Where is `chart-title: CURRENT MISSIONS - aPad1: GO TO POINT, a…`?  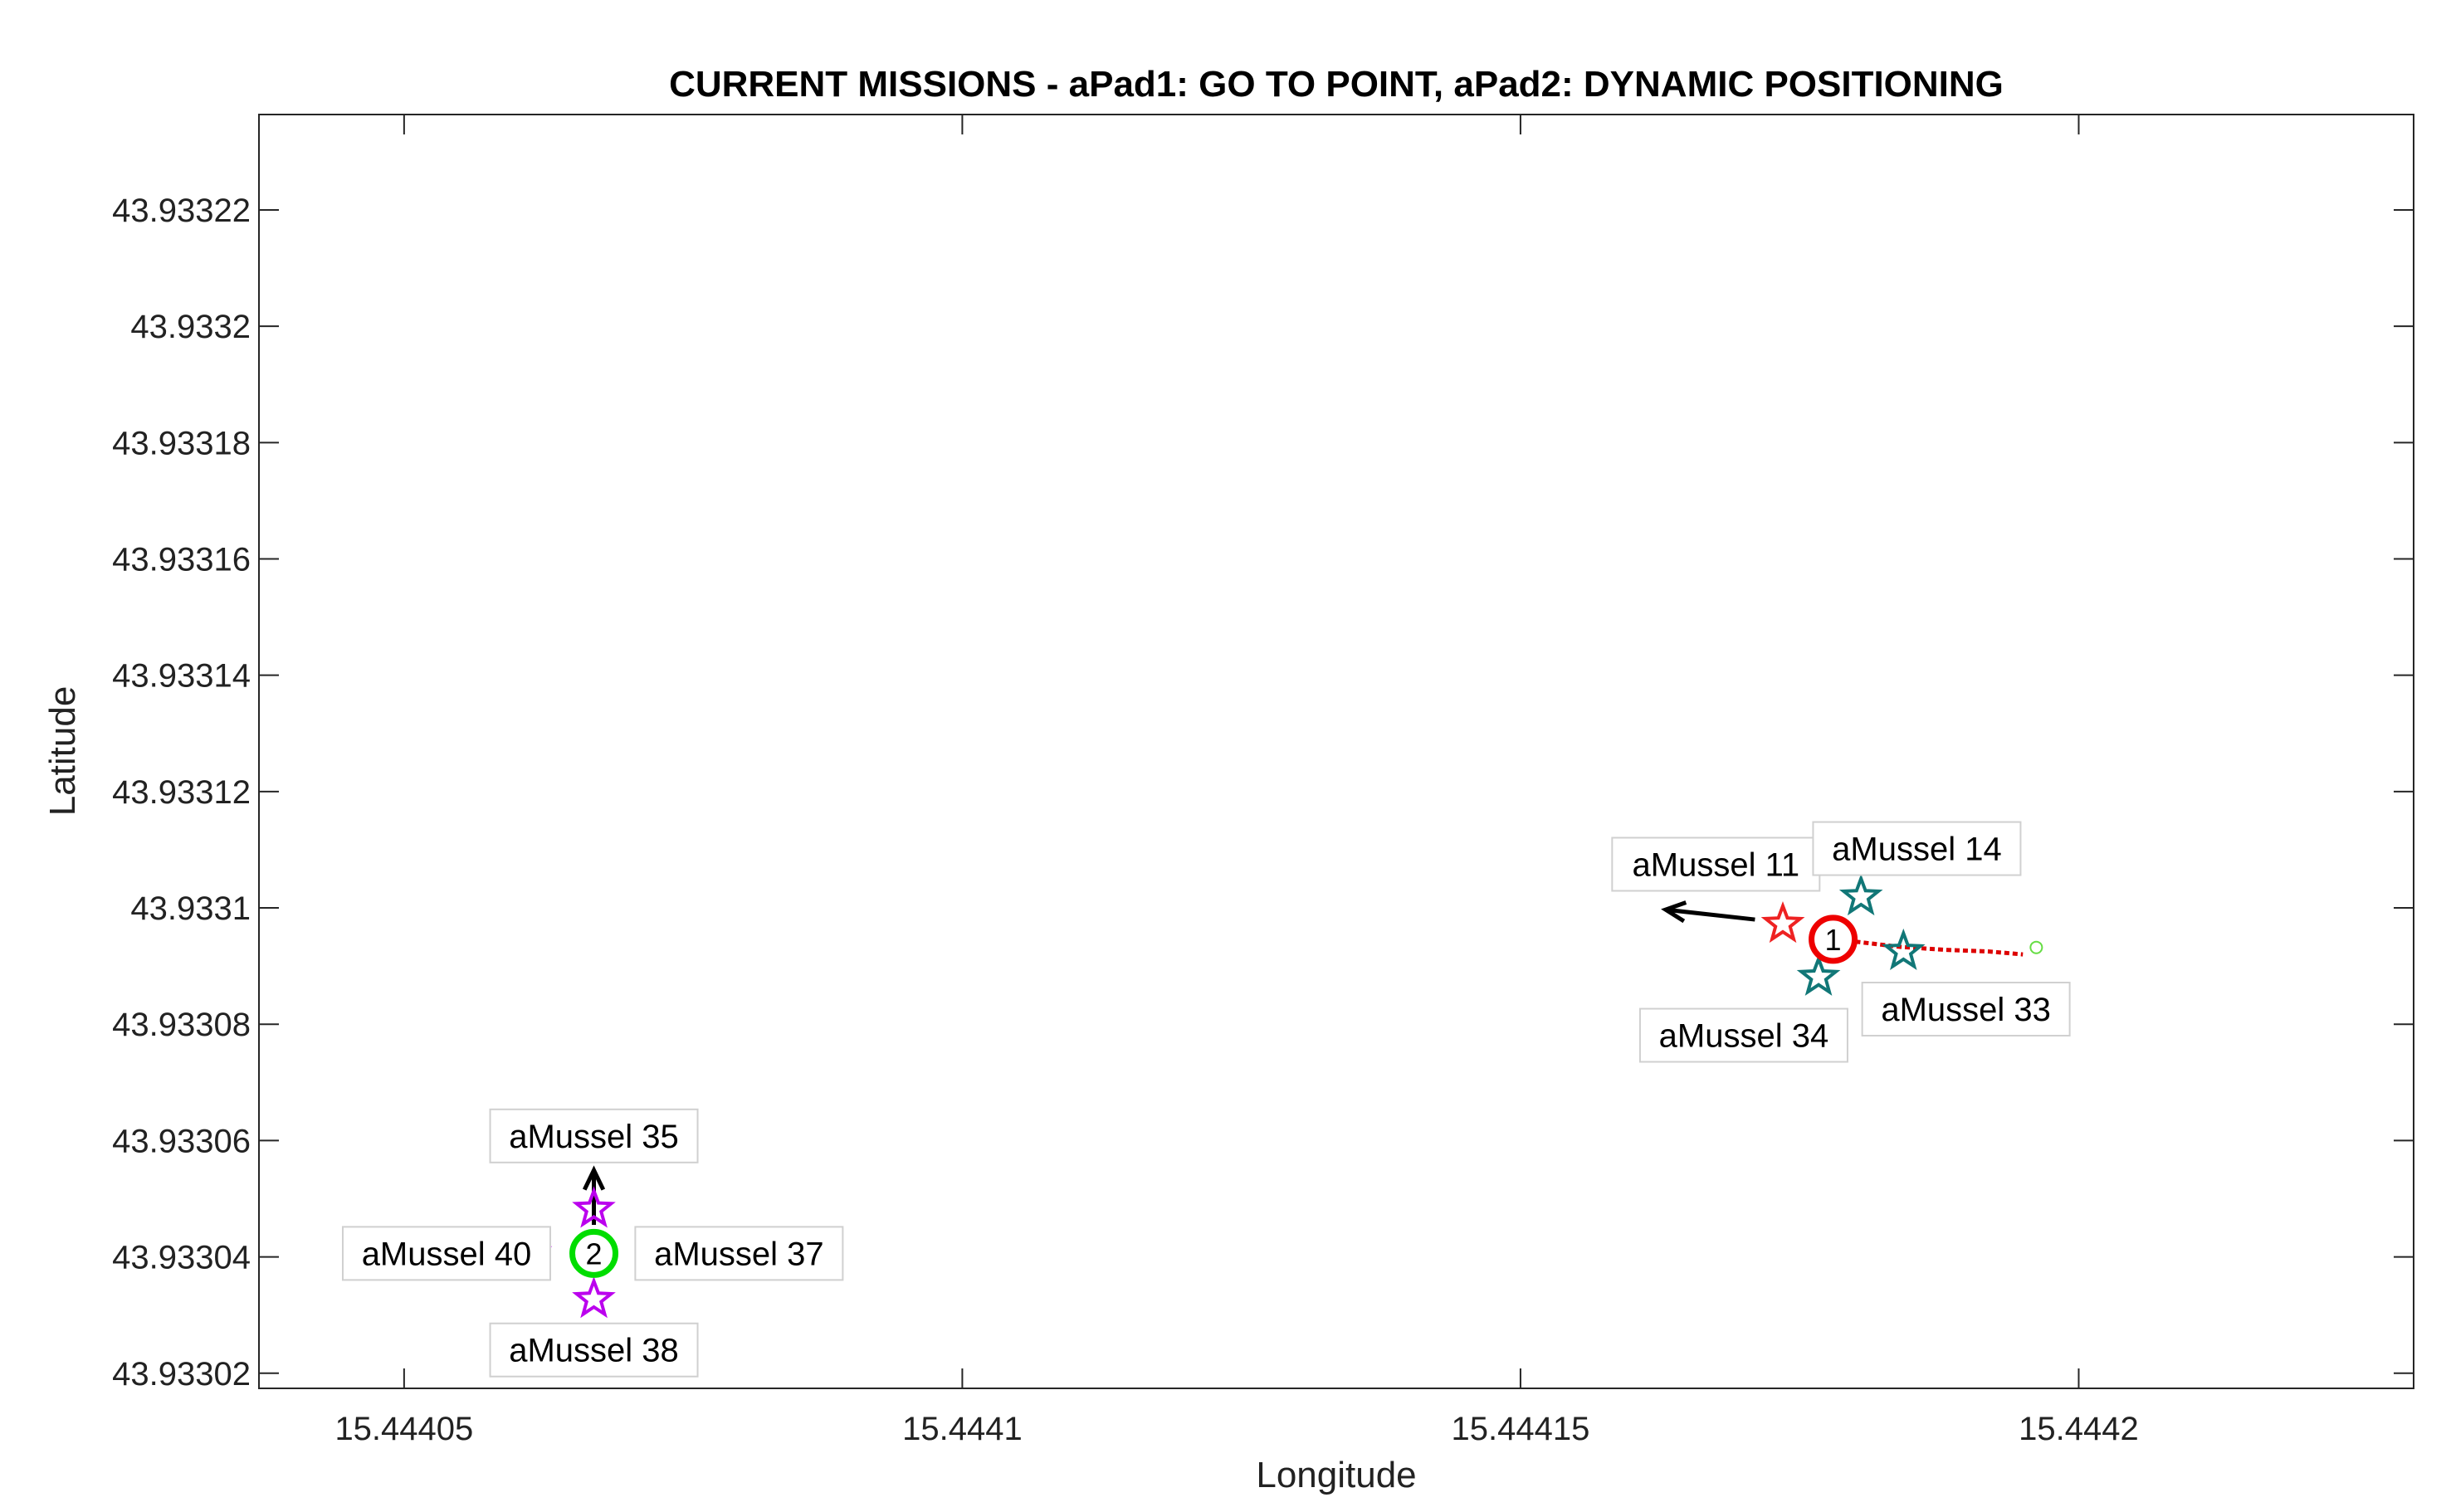
chart-title: CURRENT MISSIONS - aPad1: GO TO POINT, a… is located at coordinates (1337, 84).